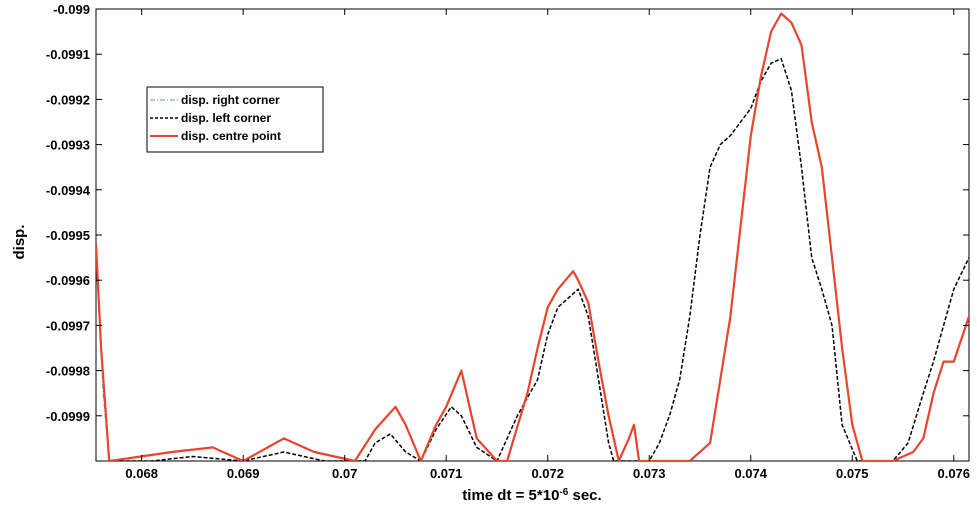 The width and height of the screenshot is (977, 513). What do you see at coordinates (141, 473) in the screenshot?
I see `x-tick-label: 0.068` at bounding box center [141, 473].